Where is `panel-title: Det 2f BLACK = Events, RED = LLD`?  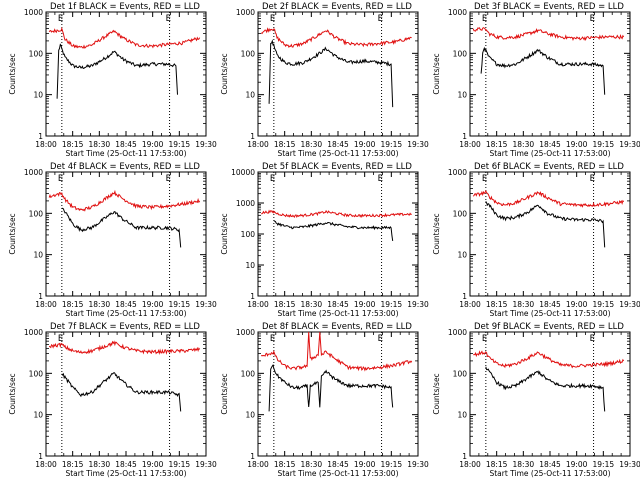 panel-title: Det 2f BLACK = Events, RED = LLD is located at coordinates (337, 7).